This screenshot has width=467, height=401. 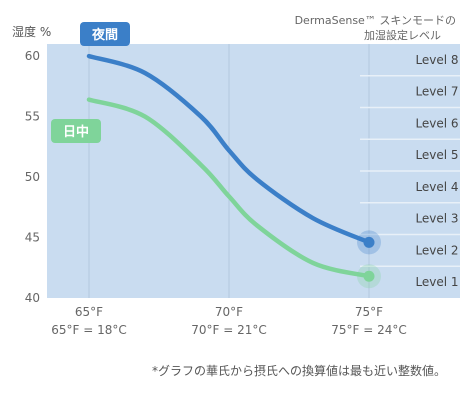 What do you see at coordinates (436, 282) in the screenshot?
I see `level-label: Level 1` at bounding box center [436, 282].